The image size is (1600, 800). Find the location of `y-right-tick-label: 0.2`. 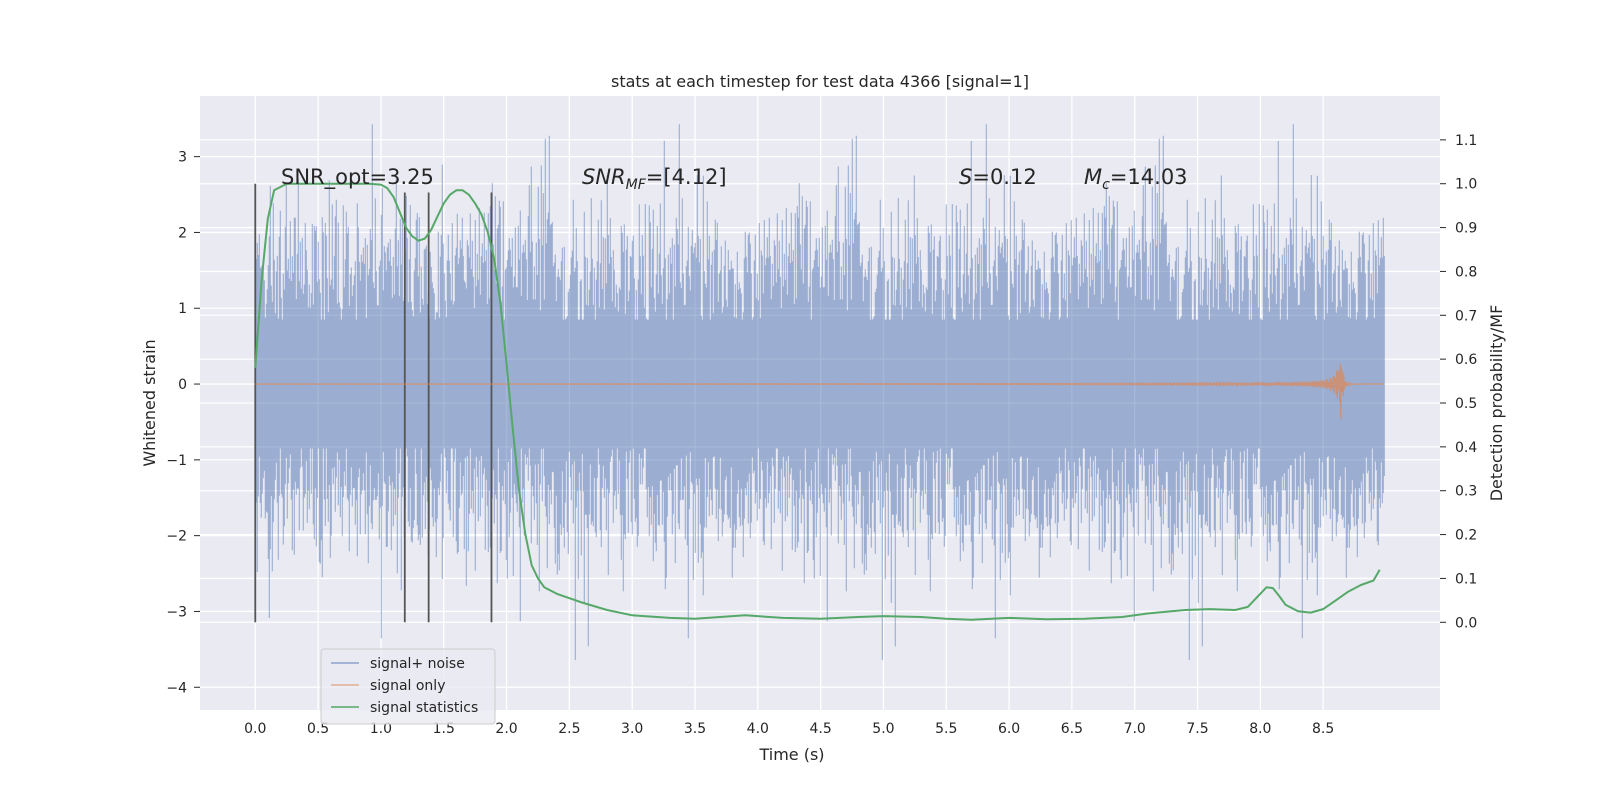

y-right-tick-label: 0.2 is located at coordinates (1466, 536).